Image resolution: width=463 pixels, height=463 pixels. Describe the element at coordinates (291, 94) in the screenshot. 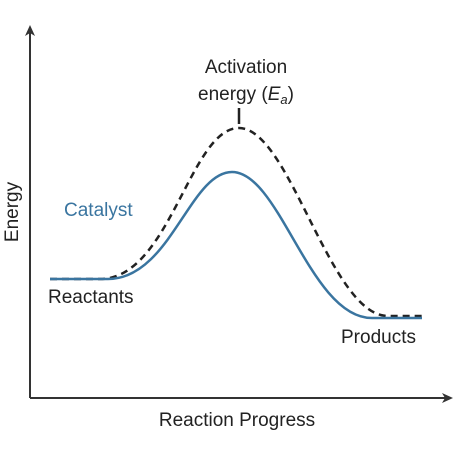

I see `activation-energy-suffix: )` at that location.